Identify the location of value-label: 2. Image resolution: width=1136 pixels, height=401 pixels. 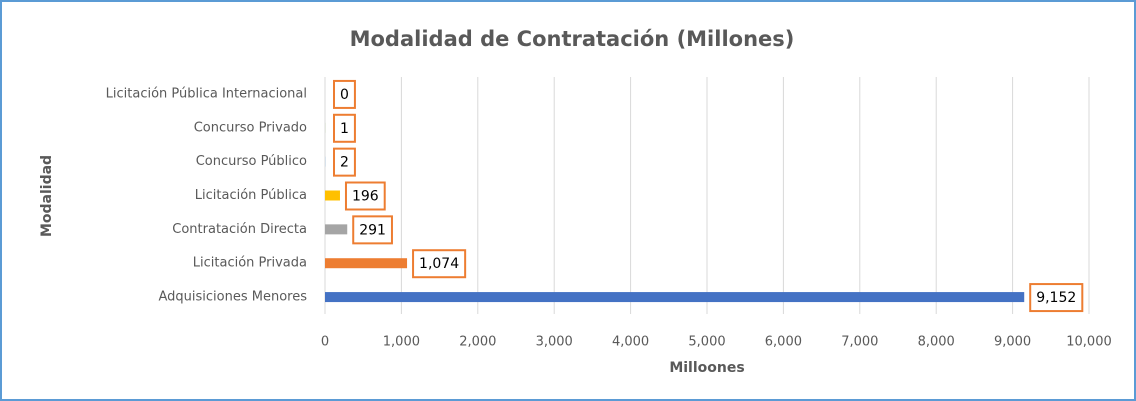
(344, 163).